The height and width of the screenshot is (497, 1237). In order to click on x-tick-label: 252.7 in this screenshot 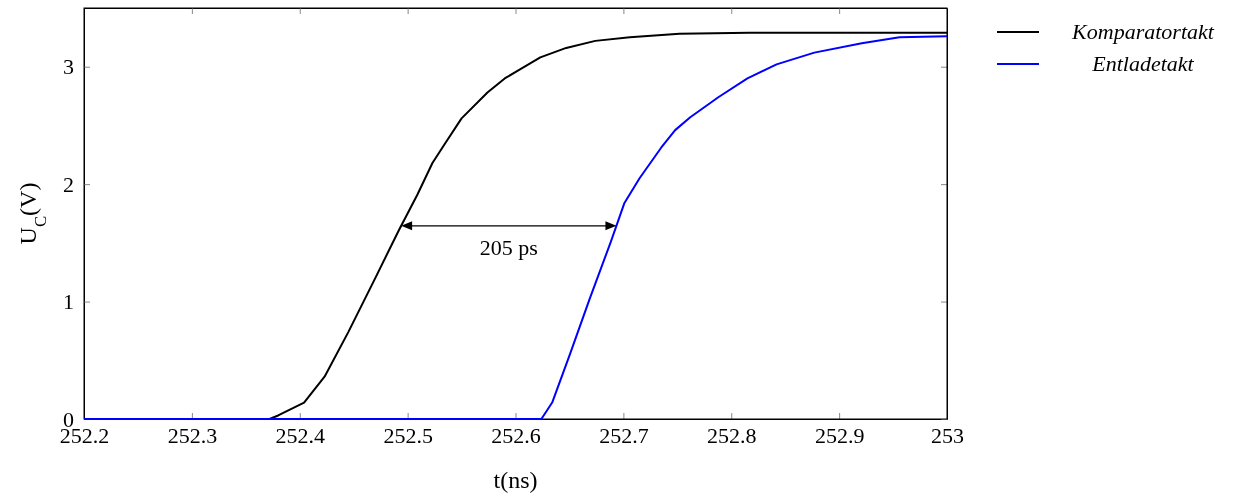, I will do `click(624, 435)`.